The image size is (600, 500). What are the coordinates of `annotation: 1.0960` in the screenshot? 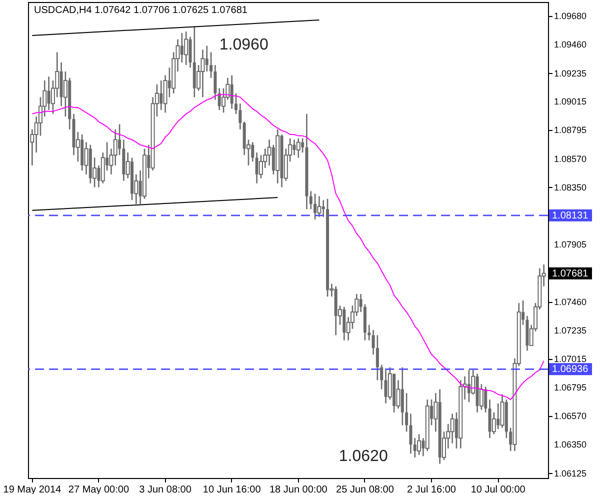 It's located at (243, 45).